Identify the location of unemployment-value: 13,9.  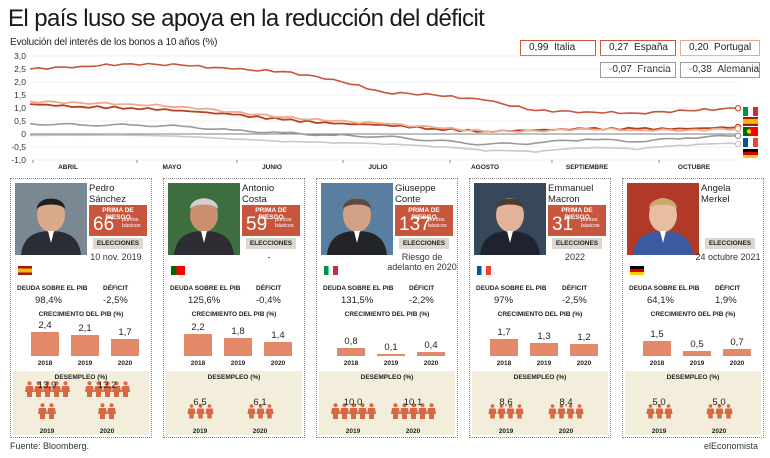
(47, 385).